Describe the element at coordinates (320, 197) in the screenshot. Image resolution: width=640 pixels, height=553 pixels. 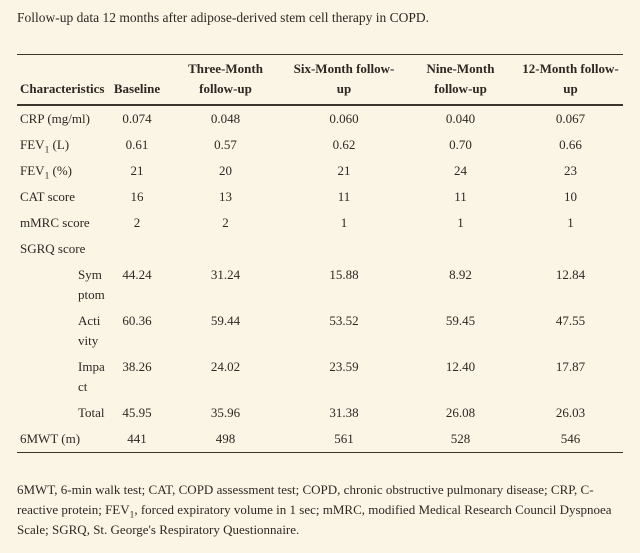
I see `table-row: CAT score 16 13 11 11 10` at that location.